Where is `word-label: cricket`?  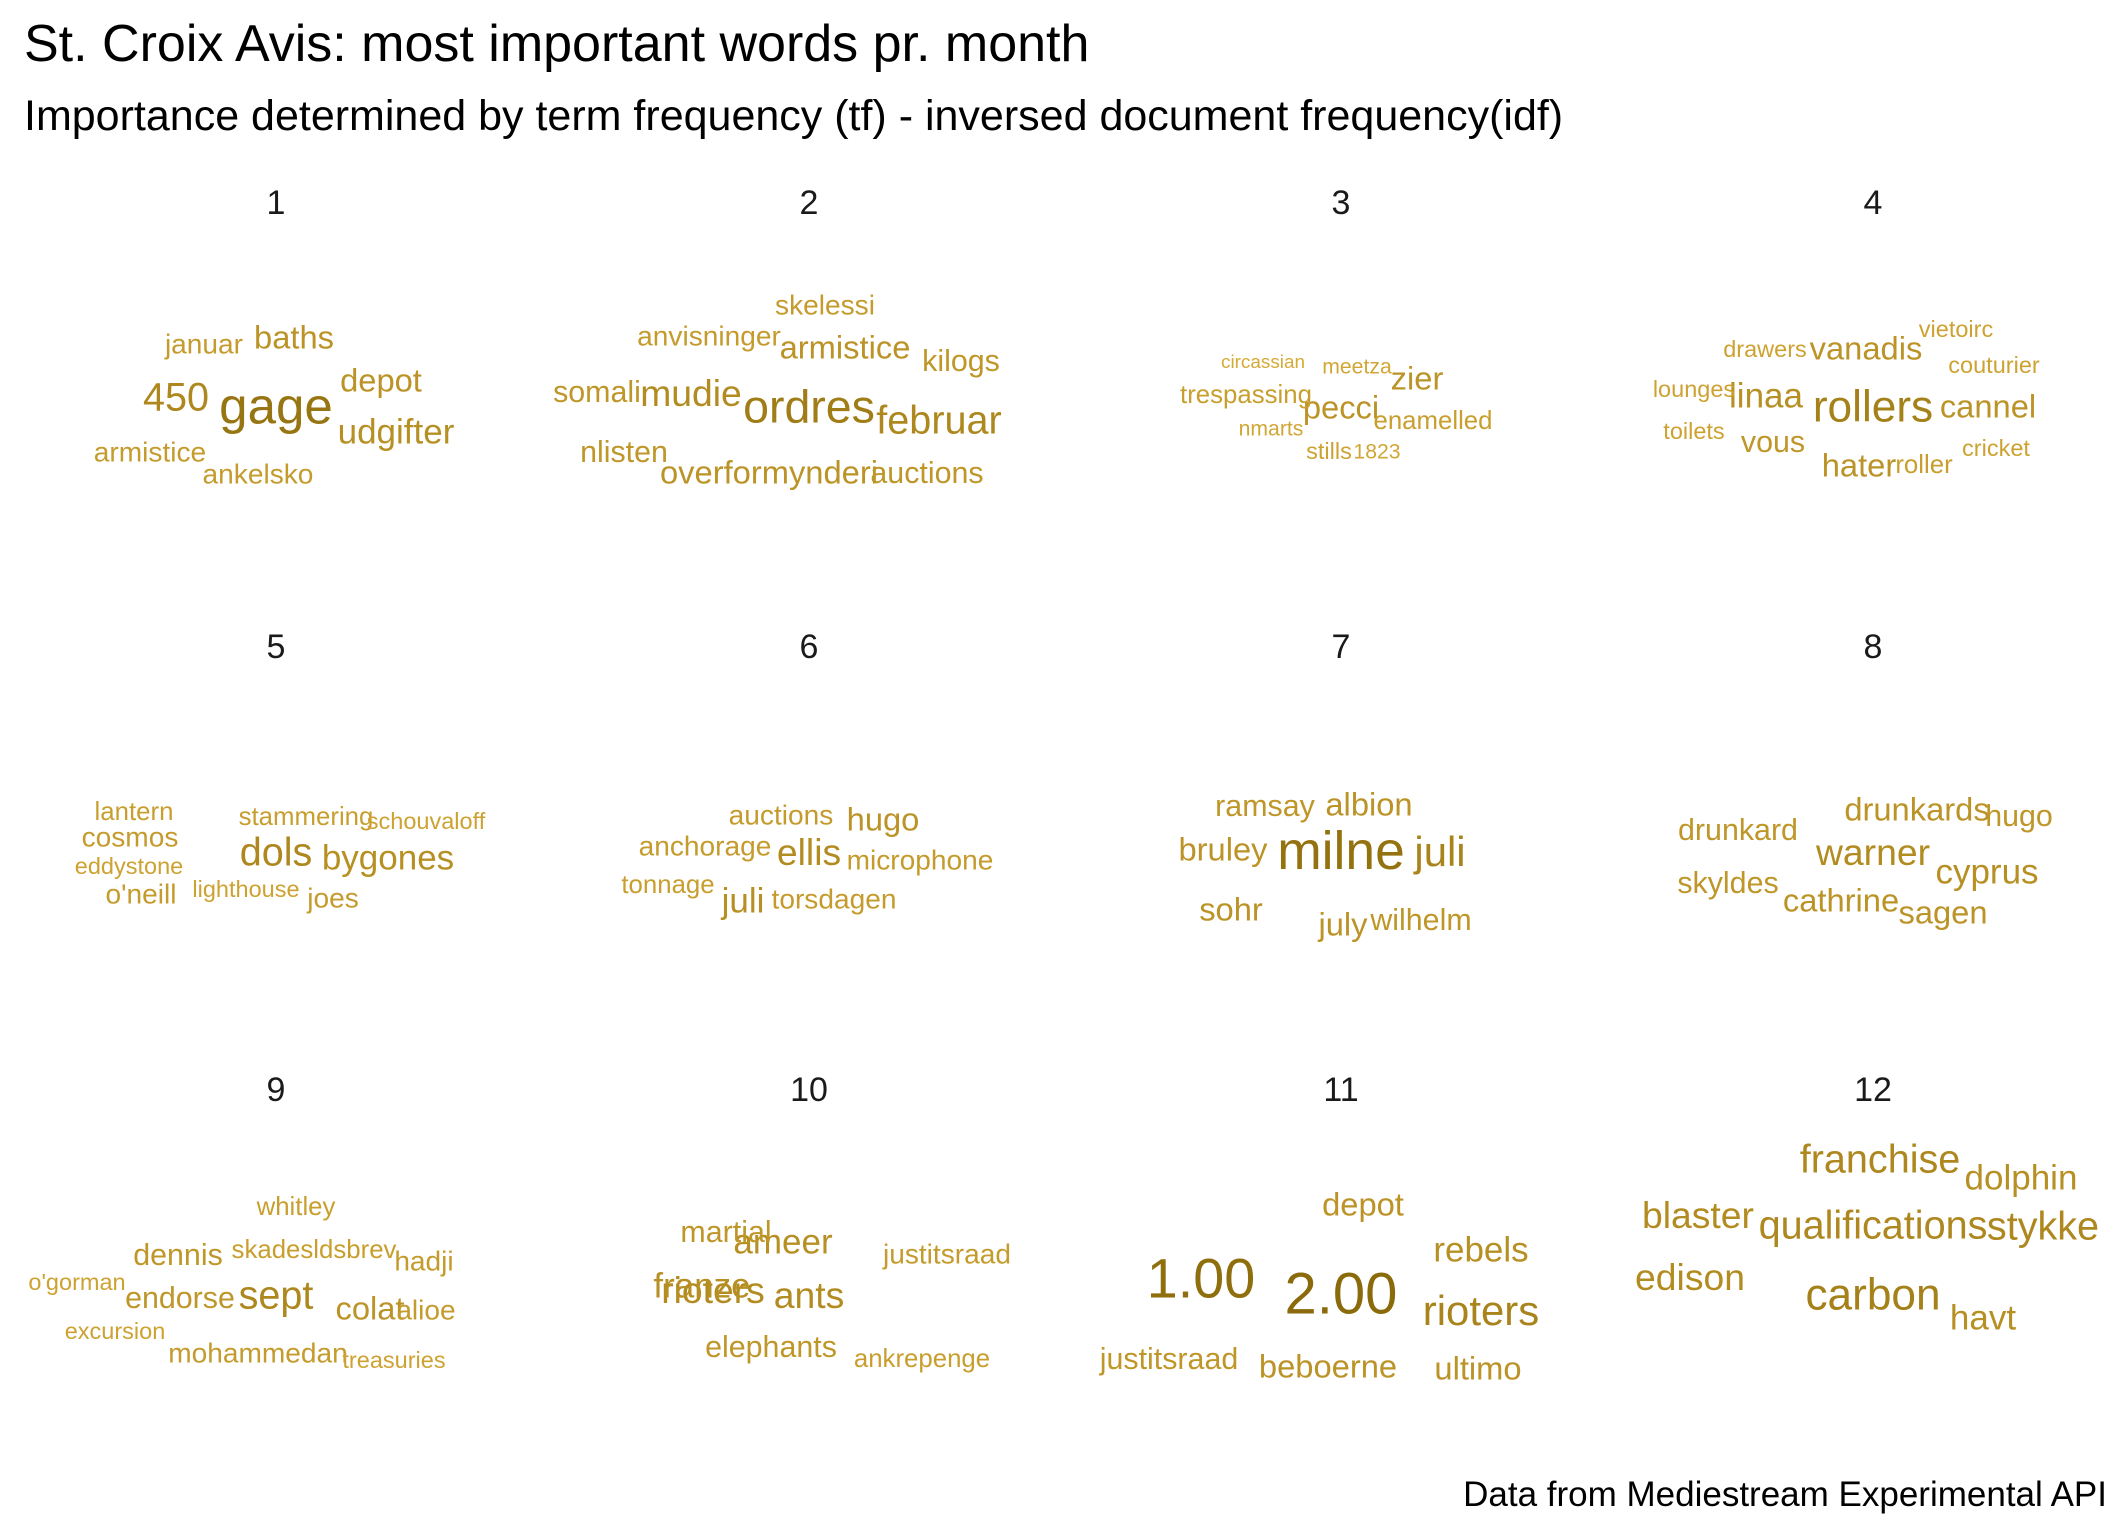
word-label: cricket is located at coordinates (1996, 448).